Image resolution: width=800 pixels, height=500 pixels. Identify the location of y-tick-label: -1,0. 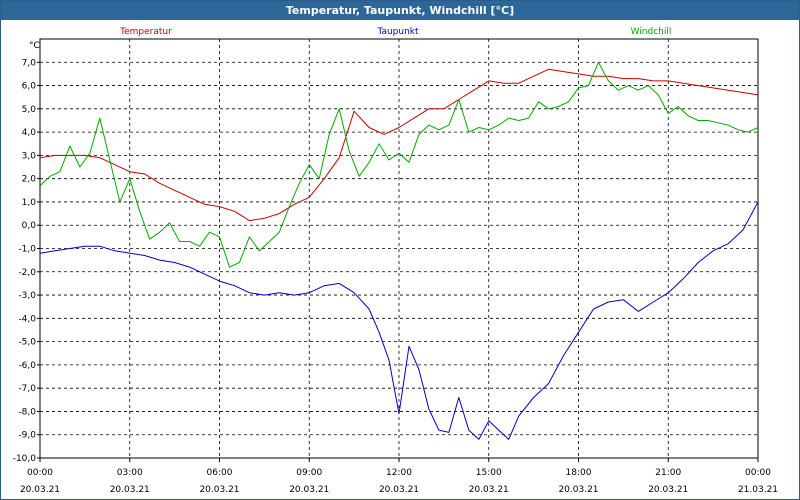
(27, 250).